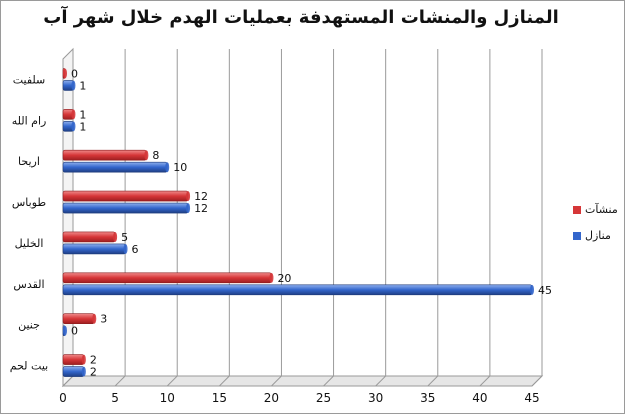  What do you see at coordinates (545, 290) in the screenshot?
I see `data-label: 45` at bounding box center [545, 290].